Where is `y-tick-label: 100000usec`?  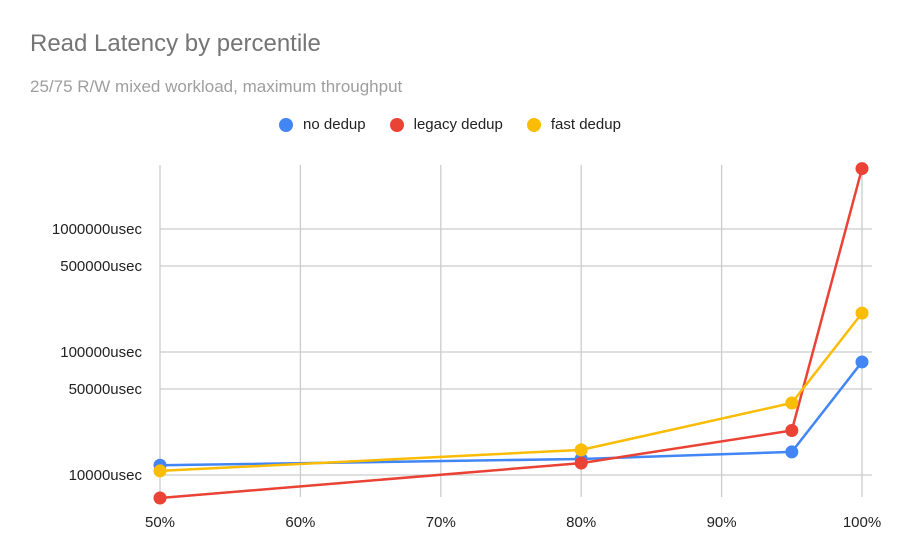 y-tick-label: 100000usec is located at coordinates (101, 352).